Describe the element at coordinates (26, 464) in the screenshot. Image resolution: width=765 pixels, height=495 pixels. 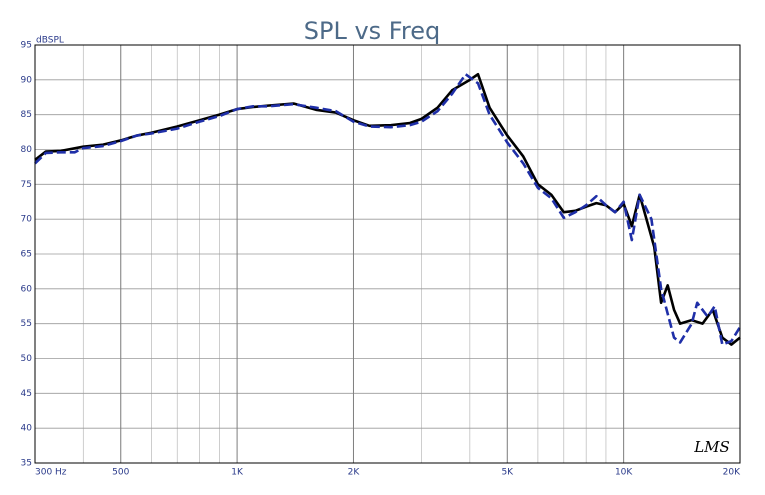
I see `y-tick-label: 35` at that location.